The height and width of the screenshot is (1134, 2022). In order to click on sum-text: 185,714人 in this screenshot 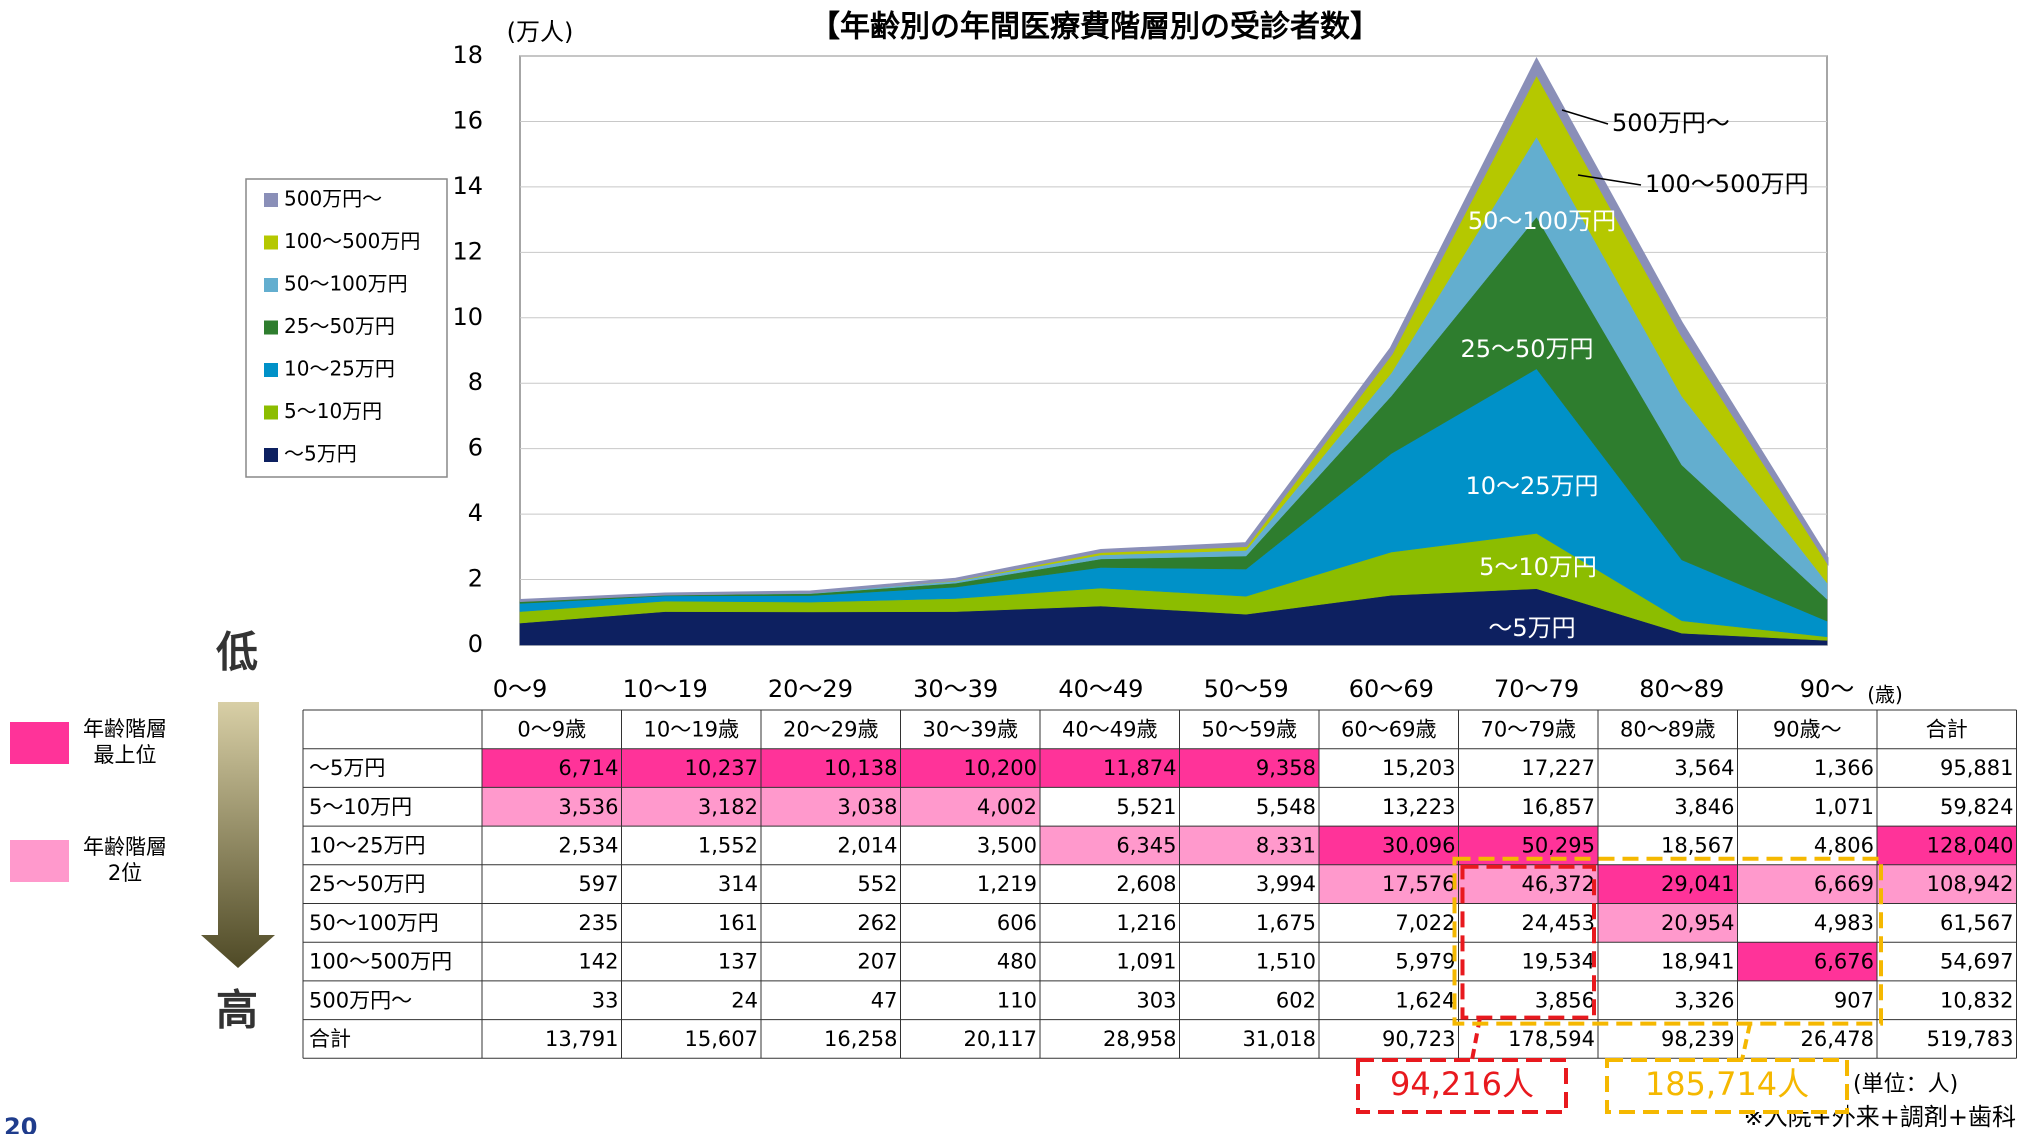, I will do `click(1727, 1084)`.